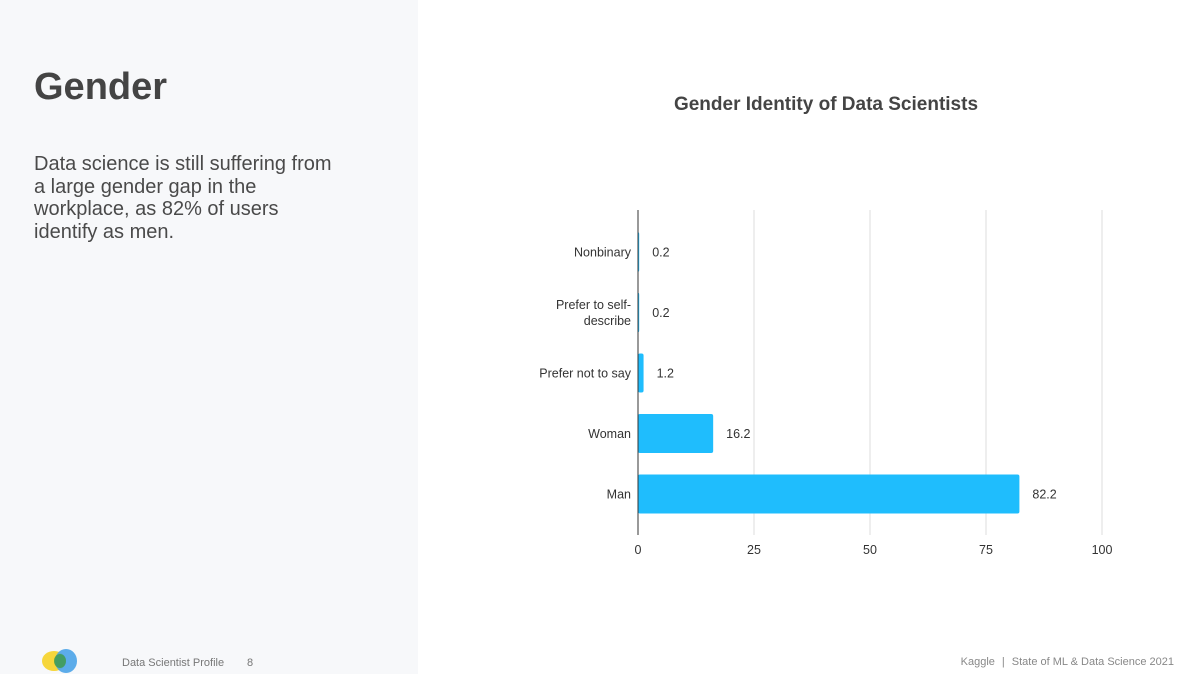 The height and width of the screenshot is (674, 1200). I want to click on x-tick-label: 100, so click(1102, 550).